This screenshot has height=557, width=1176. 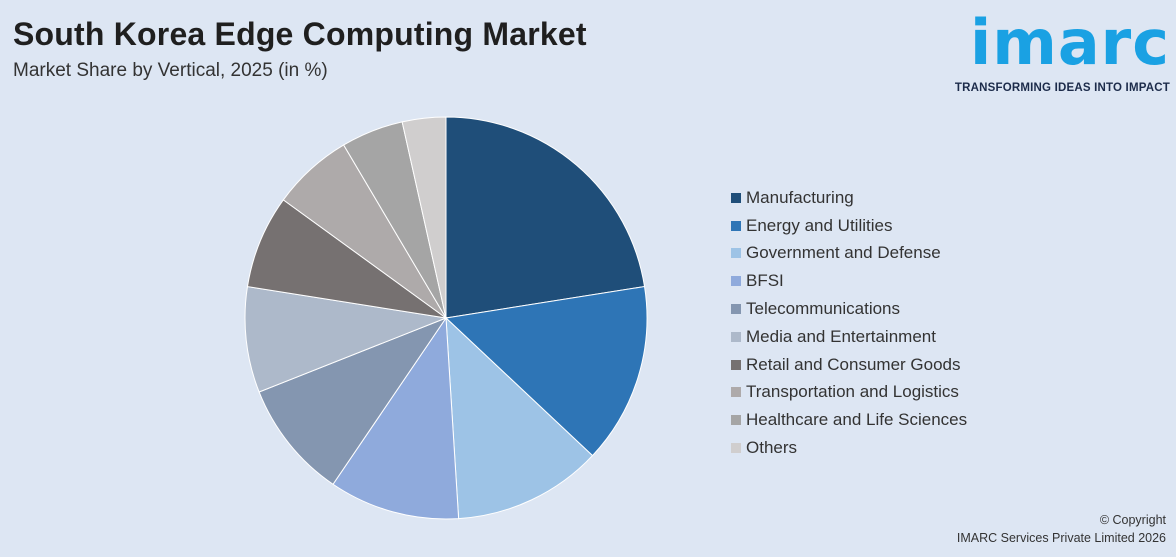 I want to click on pie-slice-energy-and-utilities, so click(x=546, y=371).